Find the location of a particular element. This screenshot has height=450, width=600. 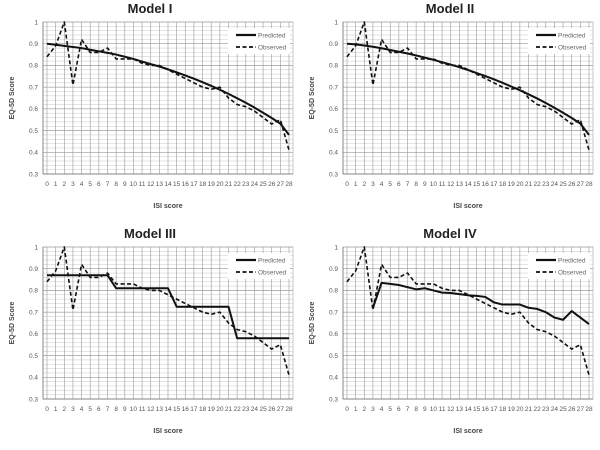

chart-title: Model III is located at coordinates (150, 233).